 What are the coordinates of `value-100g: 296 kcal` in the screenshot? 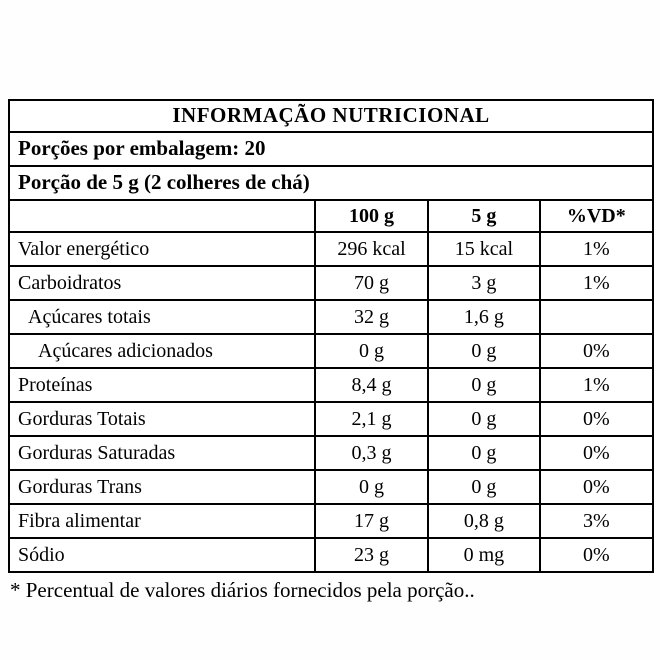 It's located at (371, 249).